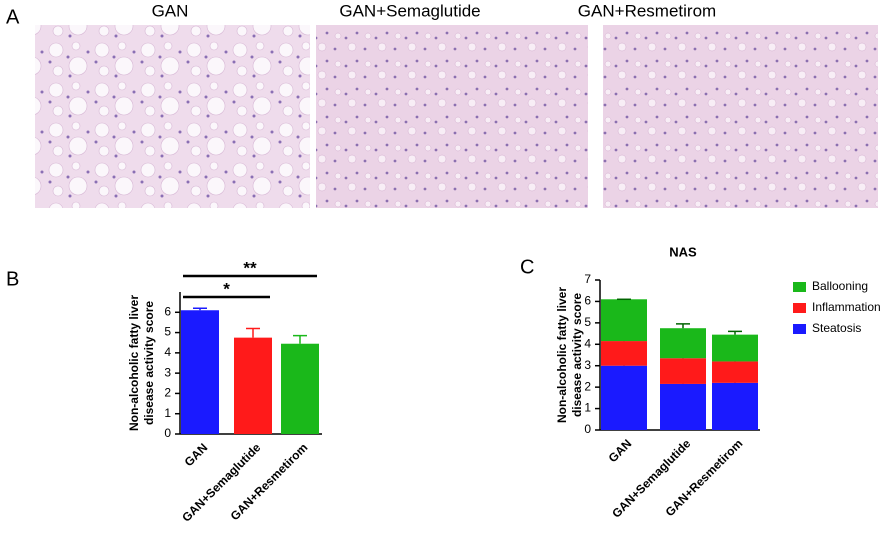  What do you see at coordinates (647, 10) in the screenshot?
I see `image-title: GAN+Resmetirom` at bounding box center [647, 10].